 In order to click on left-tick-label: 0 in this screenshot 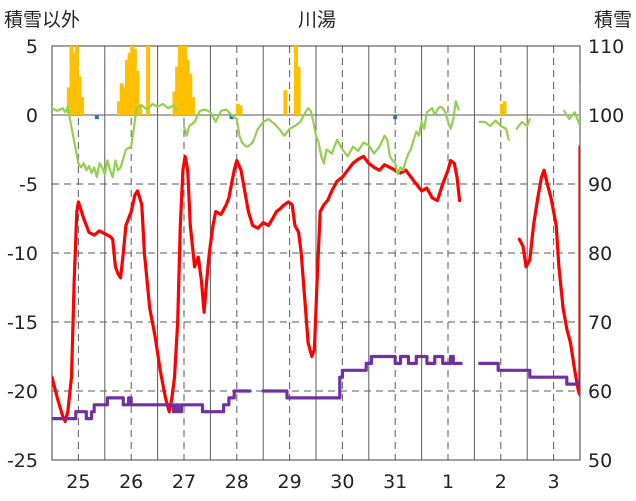, I will do `click(32, 116)`.